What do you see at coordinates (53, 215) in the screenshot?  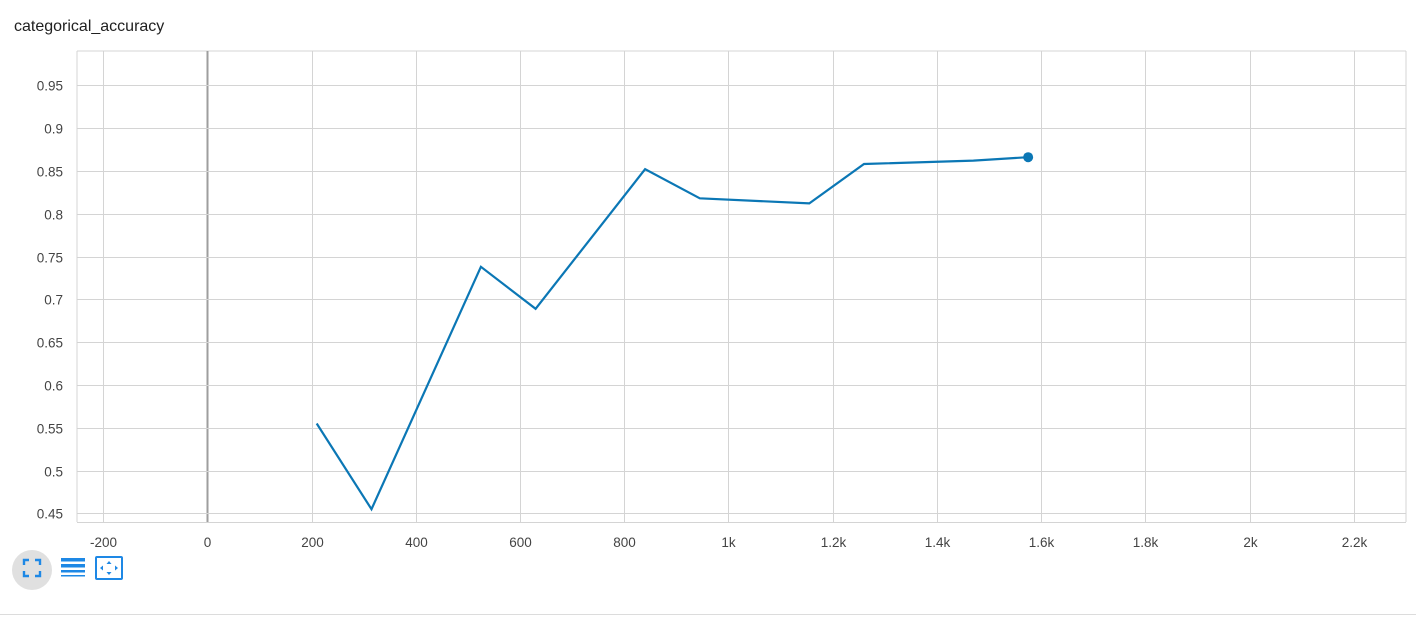 I see `y-tick-label: 0.8` at bounding box center [53, 215].